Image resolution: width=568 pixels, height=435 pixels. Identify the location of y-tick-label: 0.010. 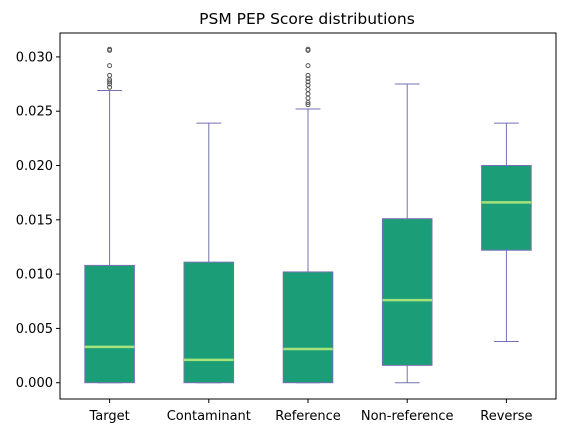
(34, 275).